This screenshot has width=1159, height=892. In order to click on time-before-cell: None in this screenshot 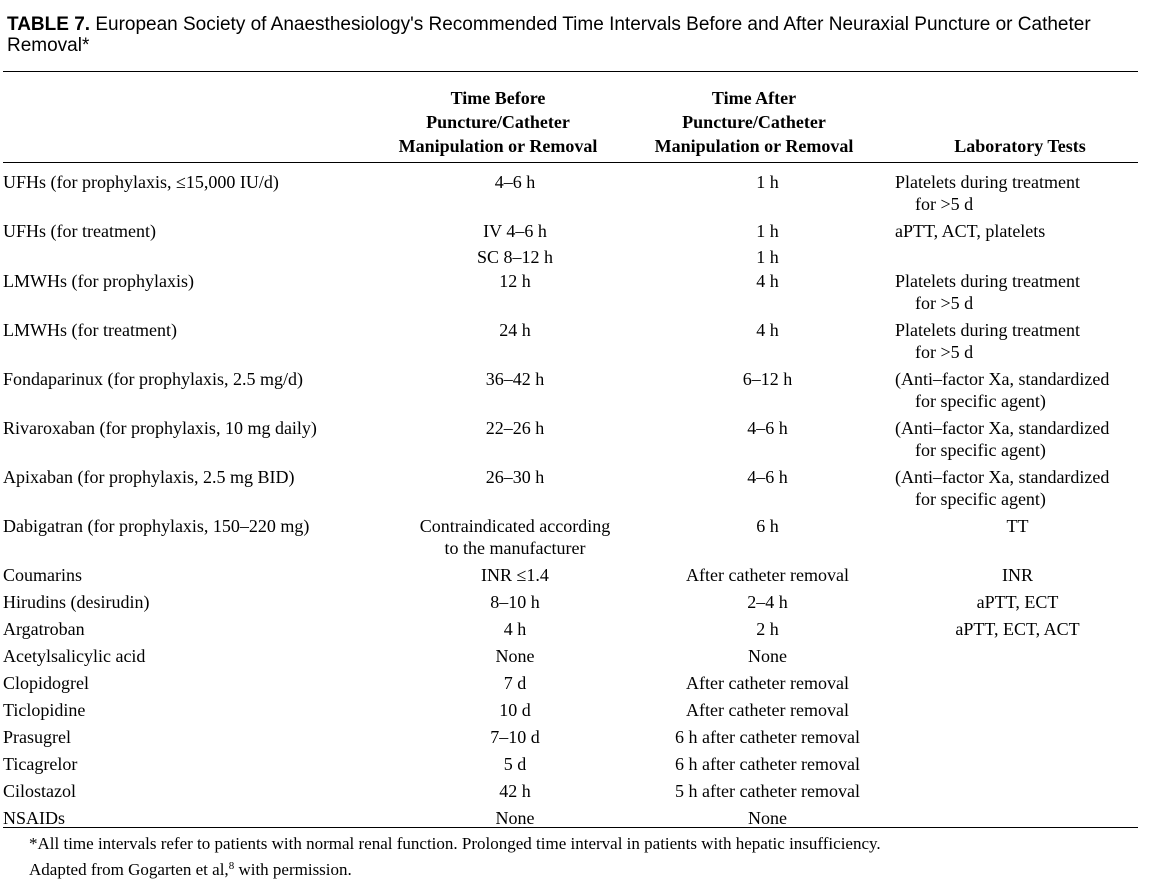, I will do `click(515, 819)`.